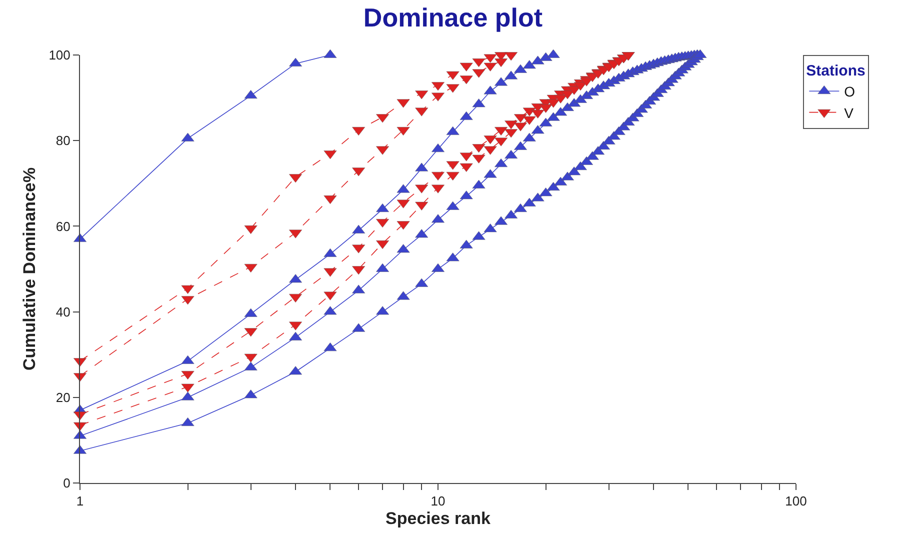  Describe the element at coordinates (80, 501) in the screenshot. I see `x-tick-label: 1` at that location.